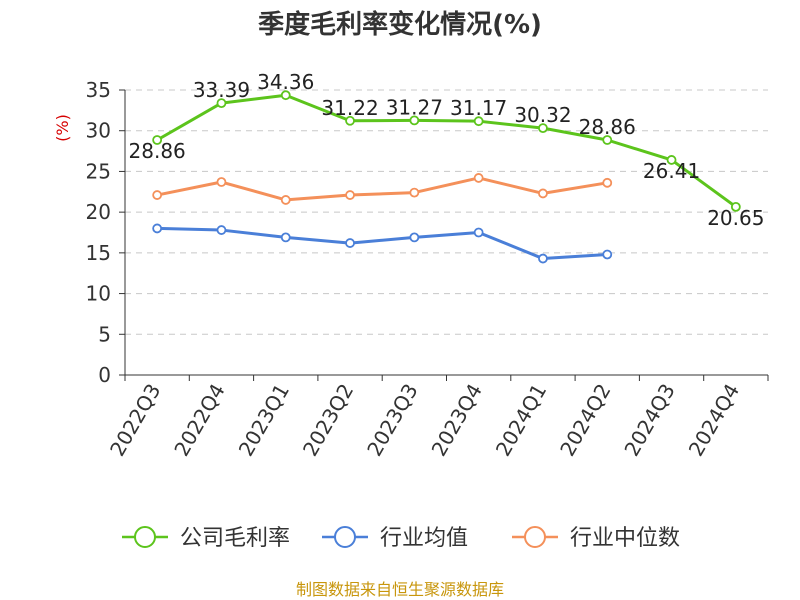  What do you see at coordinates (478, 108) in the screenshot?
I see `data-label: 31.17` at bounding box center [478, 108].